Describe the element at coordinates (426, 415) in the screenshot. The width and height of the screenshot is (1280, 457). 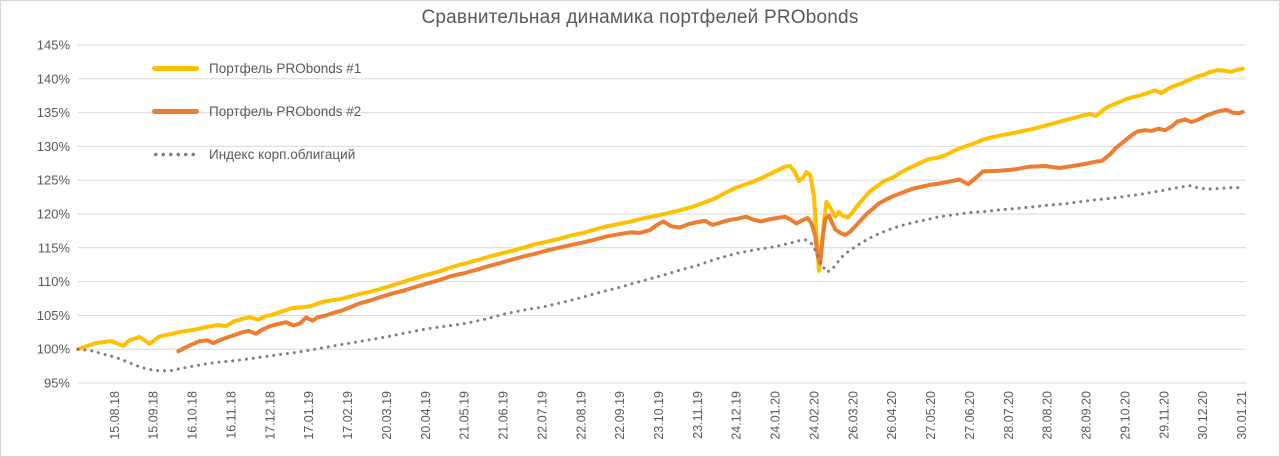
I see `x-axis-tick-label: 20.04.19` at that location.